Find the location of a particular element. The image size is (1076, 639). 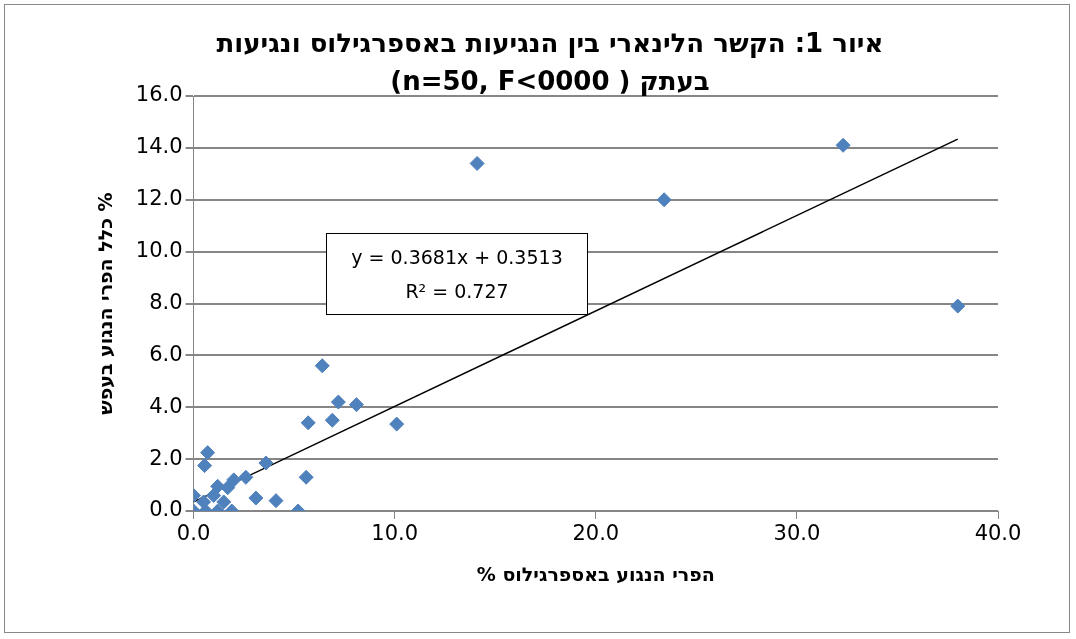

x-tick-label: 10.0 is located at coordinates (395, 533).